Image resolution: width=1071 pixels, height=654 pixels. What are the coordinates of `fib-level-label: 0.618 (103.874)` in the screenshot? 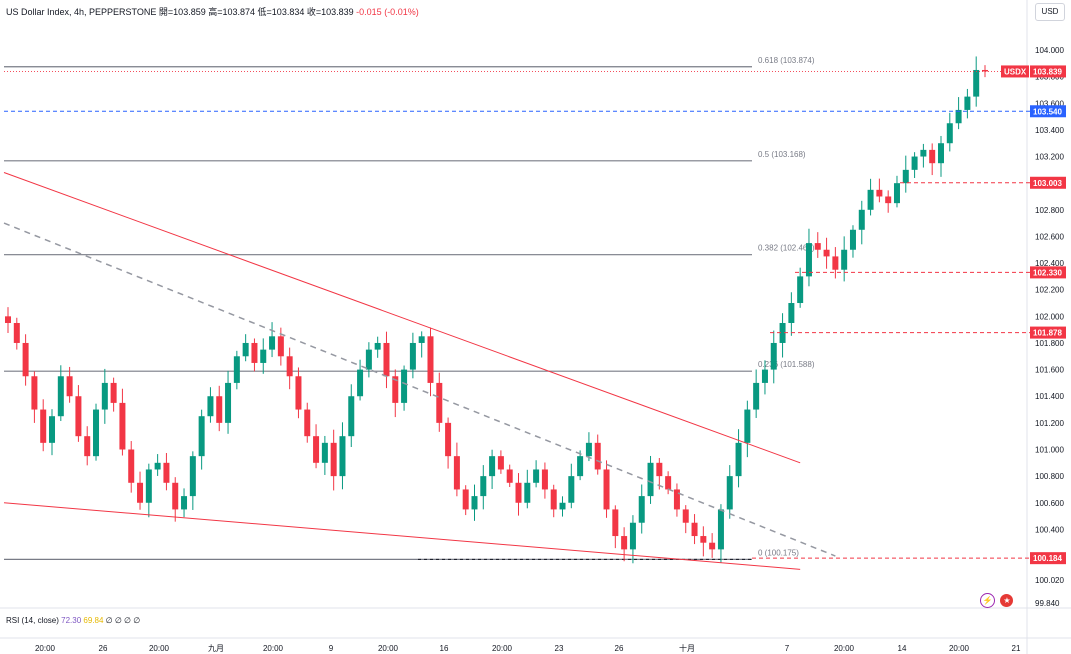 It's located at (786, 60).